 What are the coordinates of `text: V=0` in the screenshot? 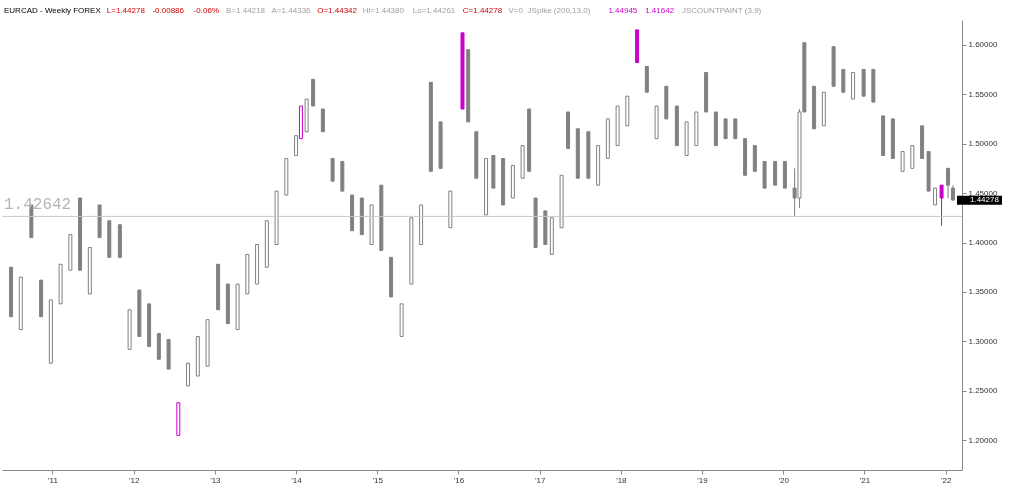 It's located at (516, 10).